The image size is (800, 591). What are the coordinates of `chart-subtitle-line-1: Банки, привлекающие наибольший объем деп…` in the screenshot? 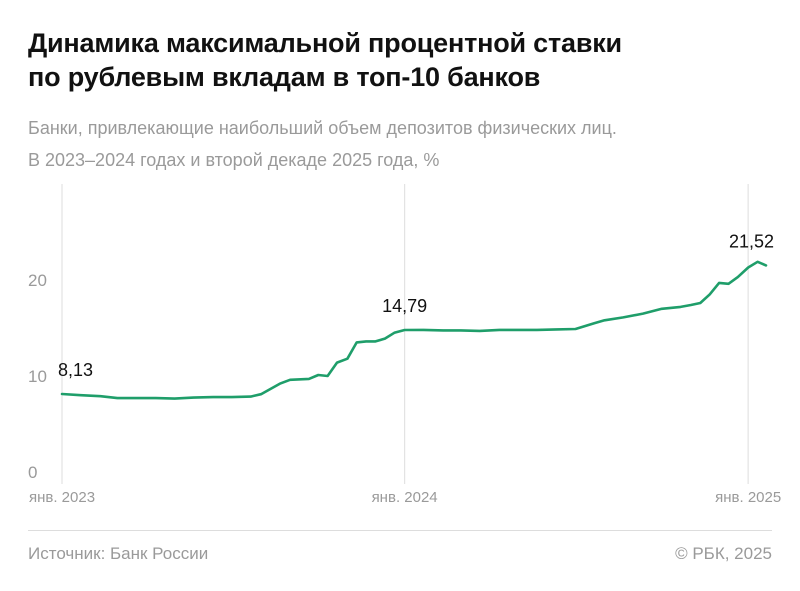 It's located at (322, 128).